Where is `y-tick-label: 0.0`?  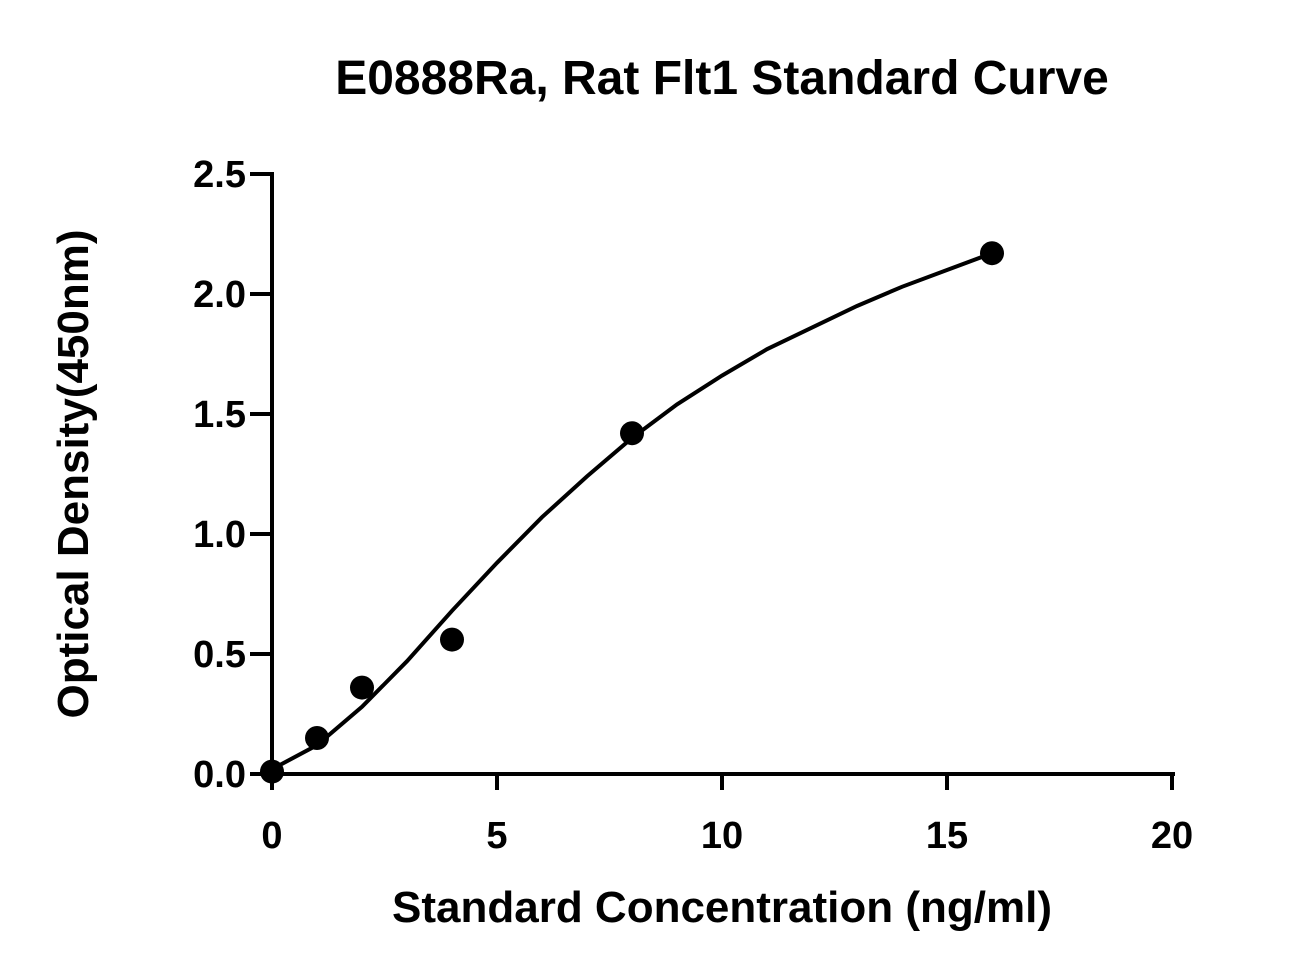 y-tick-label: 0.0 is located at coordinates (219, 775).